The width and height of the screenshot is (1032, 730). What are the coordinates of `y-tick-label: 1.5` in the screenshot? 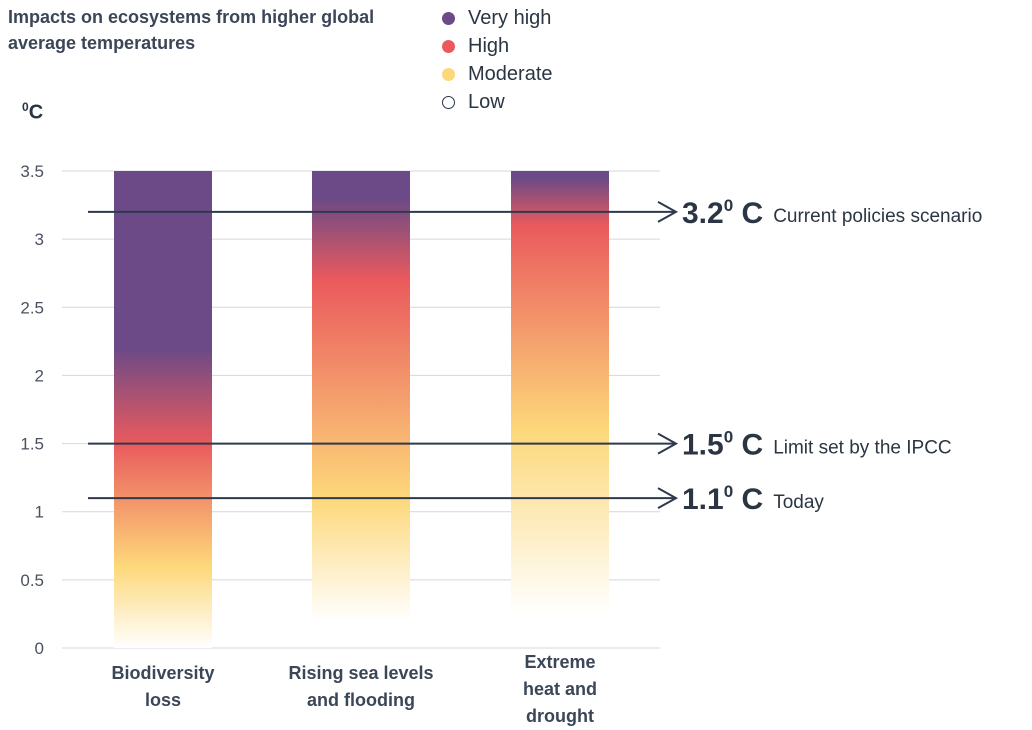 It's located at (32, 444).